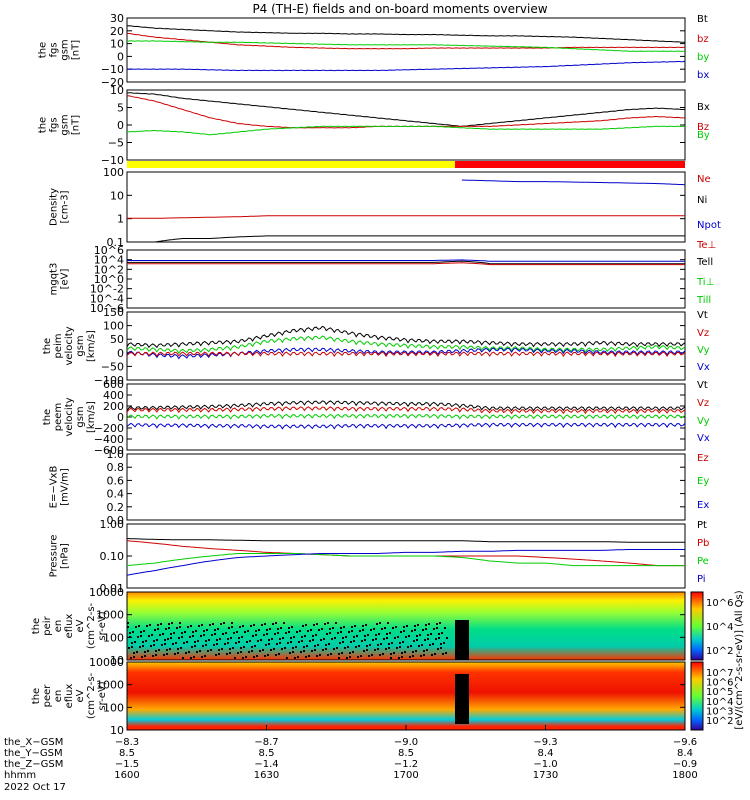  Describe the element at coordinates (719, 673) in the screenshot. I see `colorbar-tick: 10^7` at that location.